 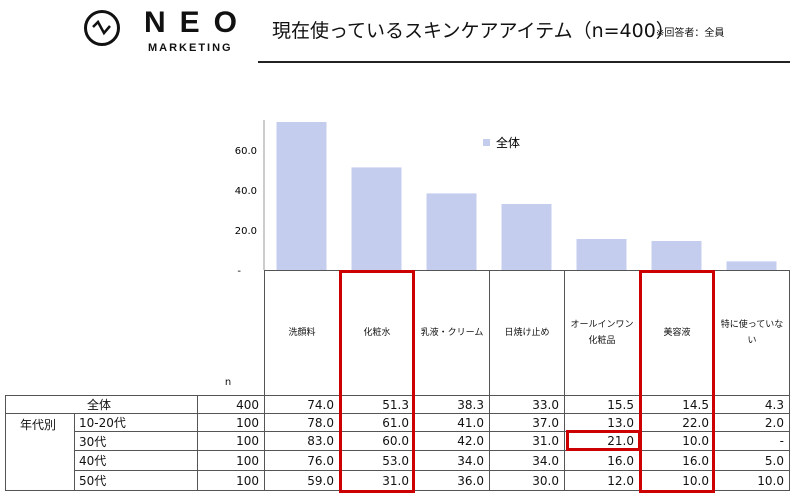 I want to click on column-header: 特に使っていない, so click(x=752, y=333).